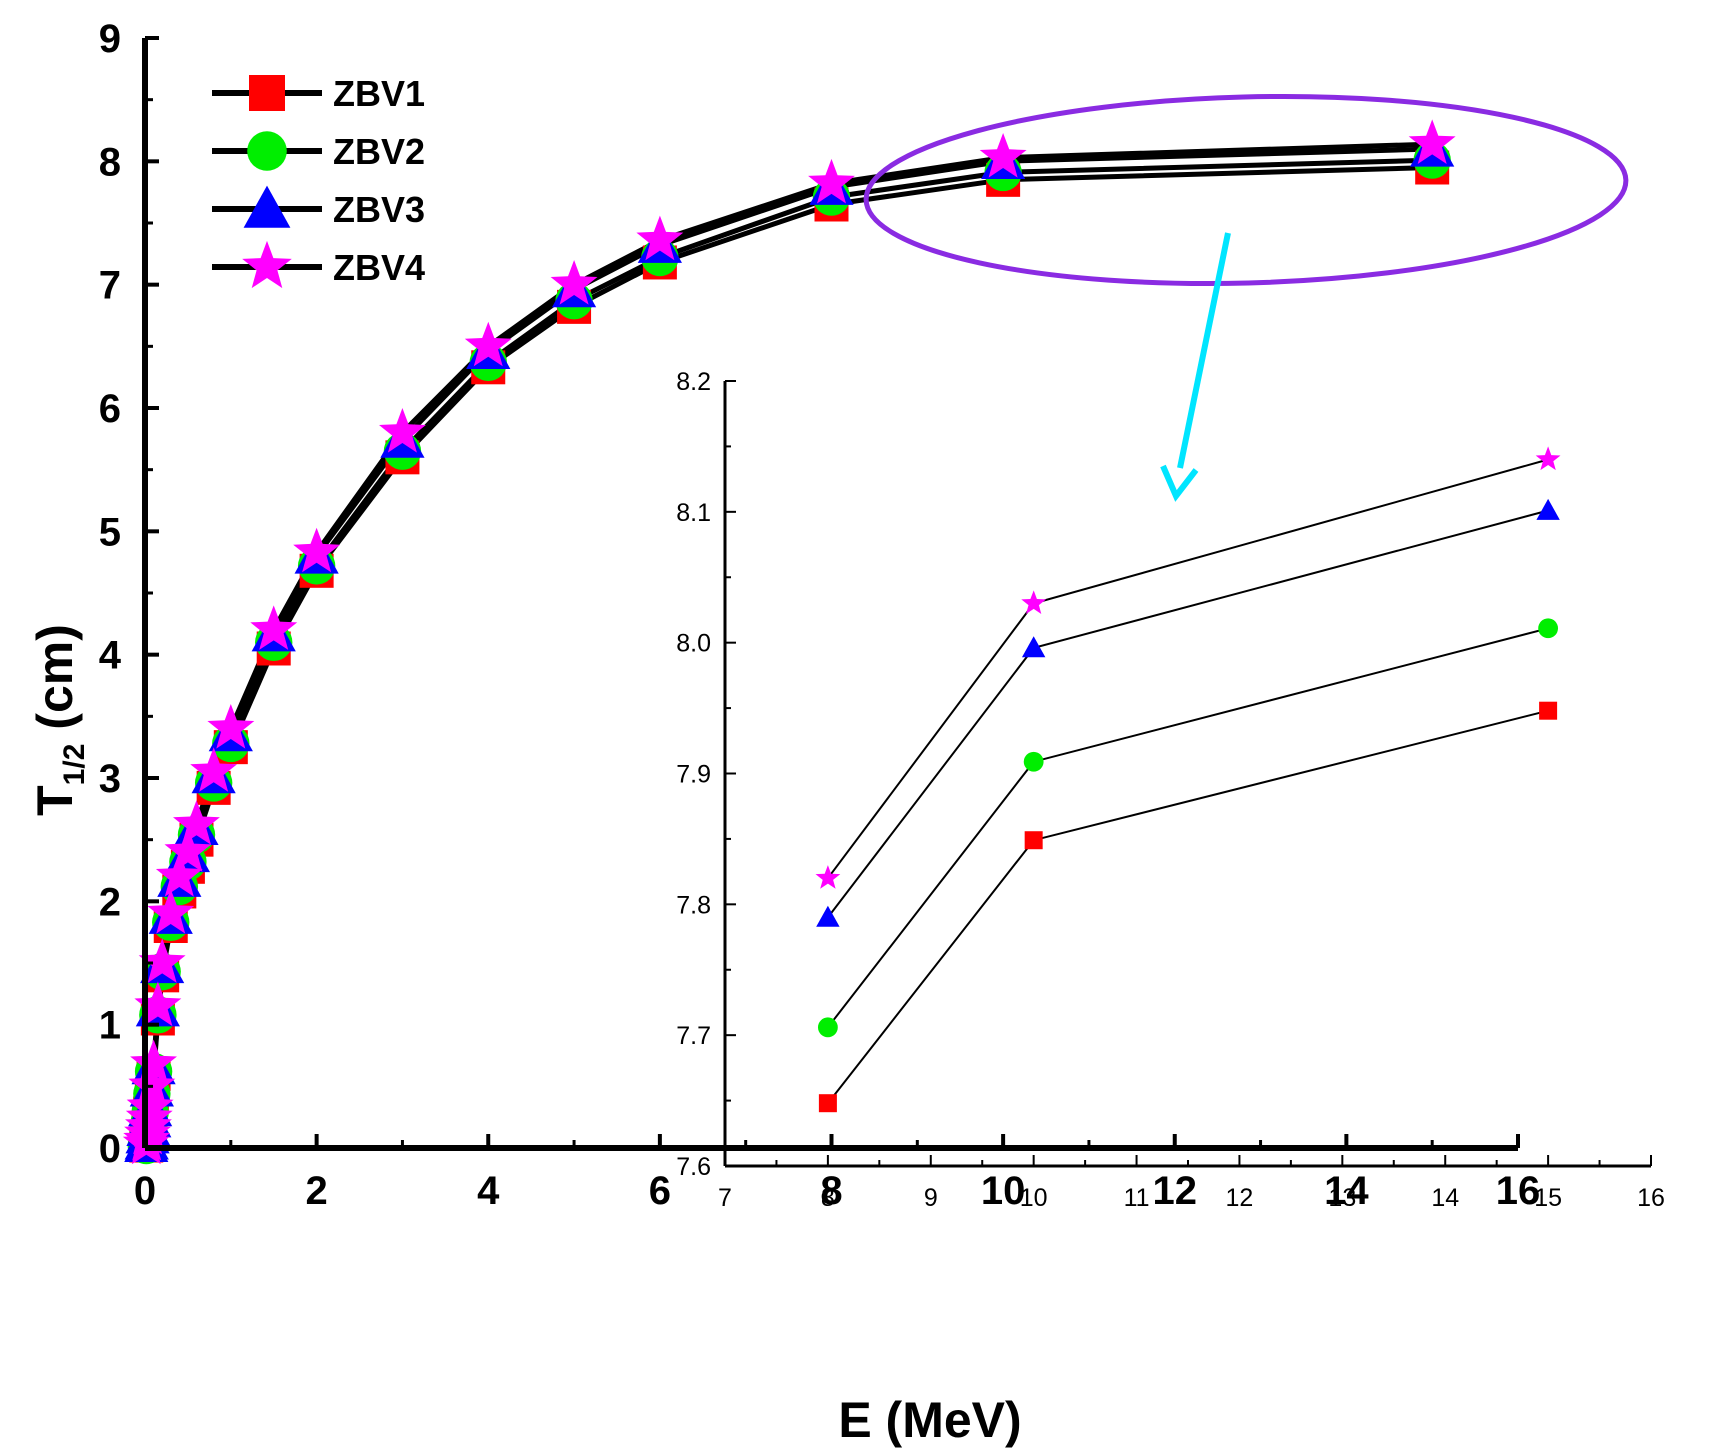 The width and height of the screenshot is (1721, 1454). I want to click on zoom-annotation, so click(1246, 298).